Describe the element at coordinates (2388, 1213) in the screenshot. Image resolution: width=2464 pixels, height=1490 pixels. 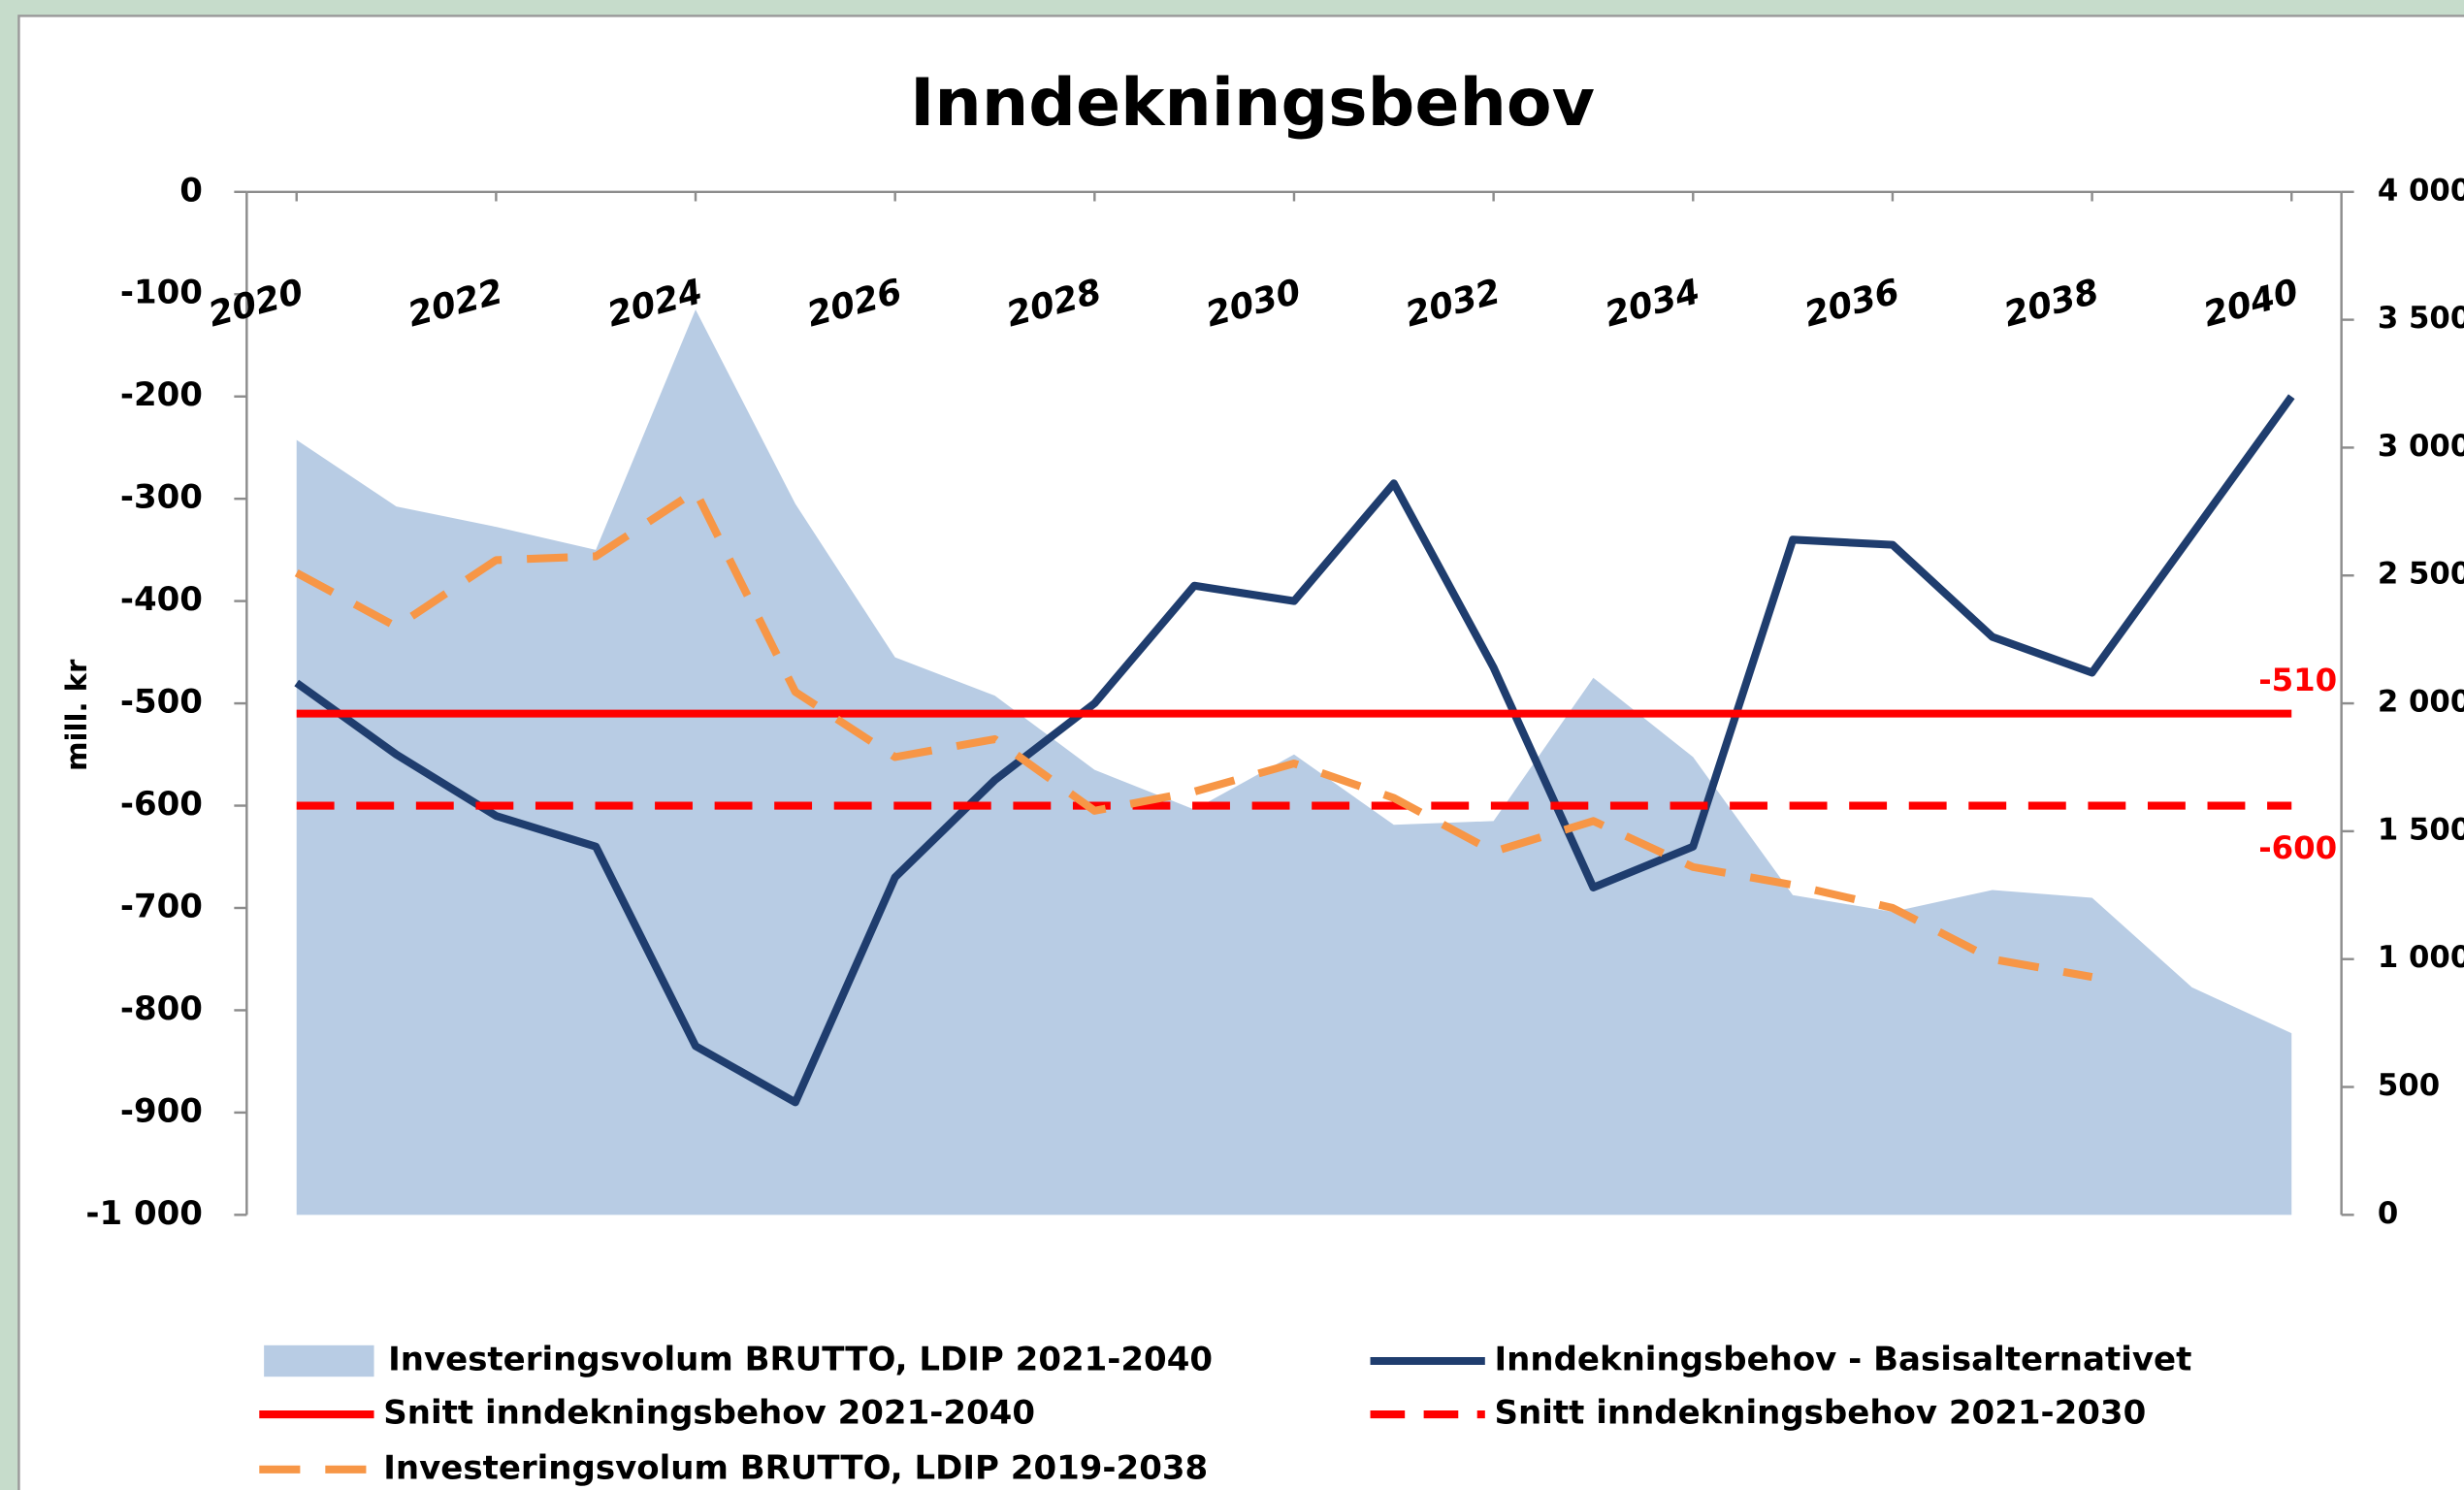
I see `y2-tick-label: 0` at that location.